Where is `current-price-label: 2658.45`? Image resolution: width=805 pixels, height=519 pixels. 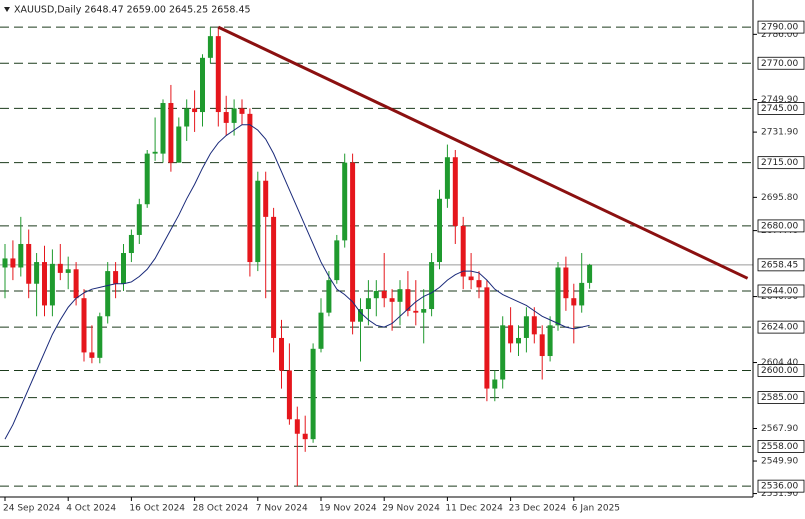
current-price-label: 2658.45 is located at coordinates (779, 265).